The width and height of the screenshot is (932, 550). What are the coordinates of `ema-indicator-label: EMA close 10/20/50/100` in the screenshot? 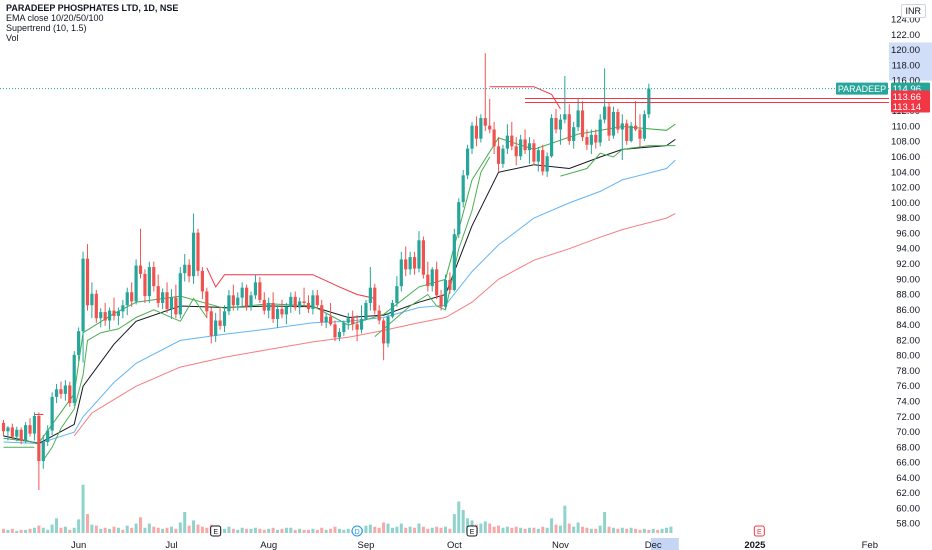 It's located at (55, 18).